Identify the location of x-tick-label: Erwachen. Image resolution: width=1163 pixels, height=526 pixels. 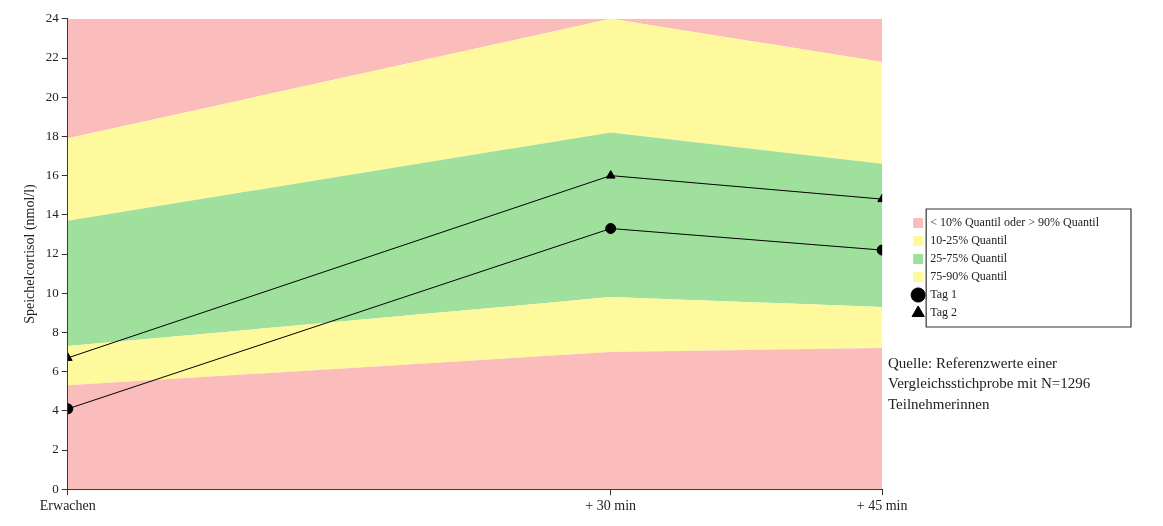
(67, 506).